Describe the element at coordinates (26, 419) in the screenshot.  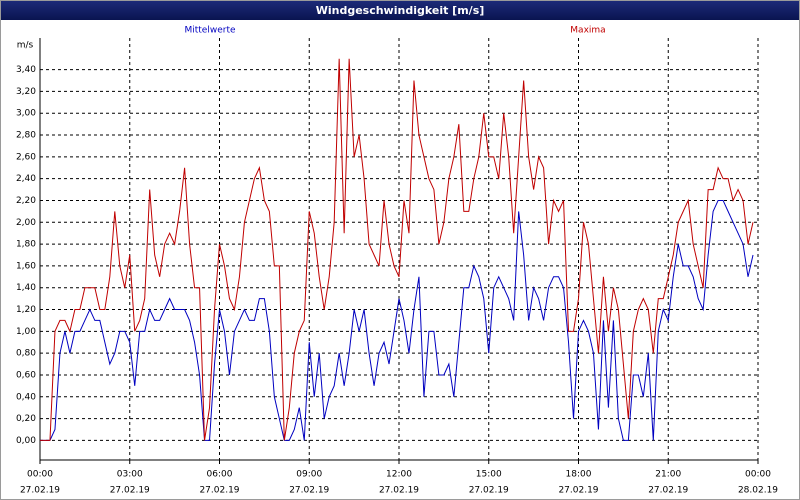
I see `y-tick-label: 0,20` at that location.